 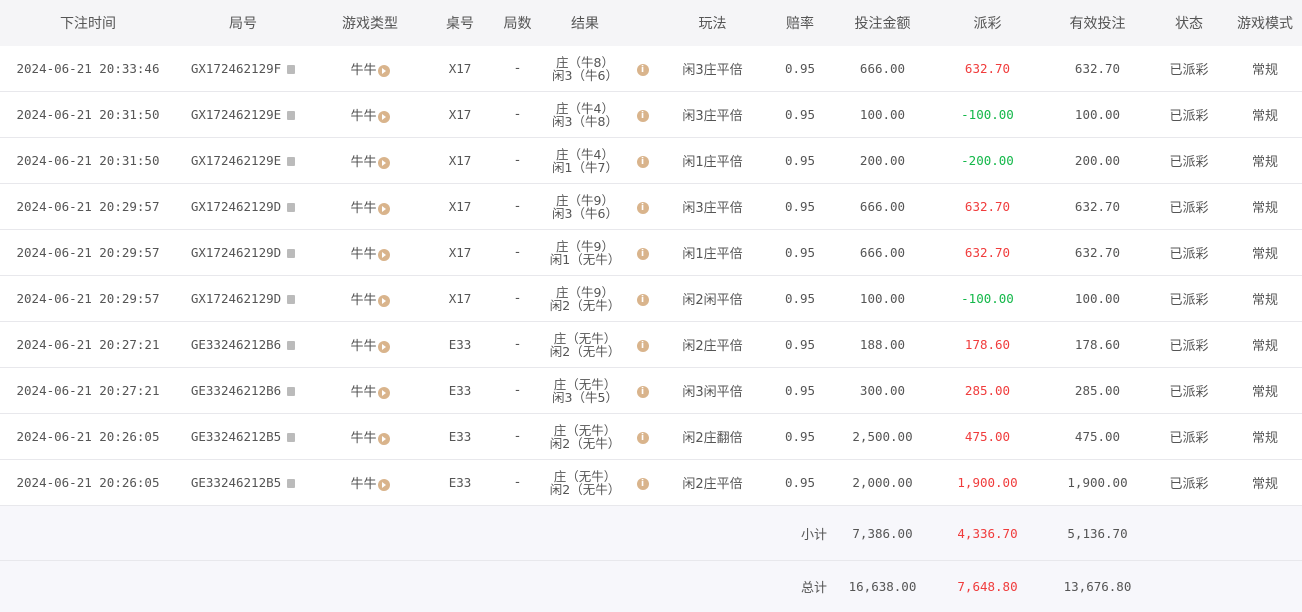 What do you see at coordinates (882, 483) in the screenshot?
I see `bet-amount: 2,000.00` at bounding box center [882, 483].